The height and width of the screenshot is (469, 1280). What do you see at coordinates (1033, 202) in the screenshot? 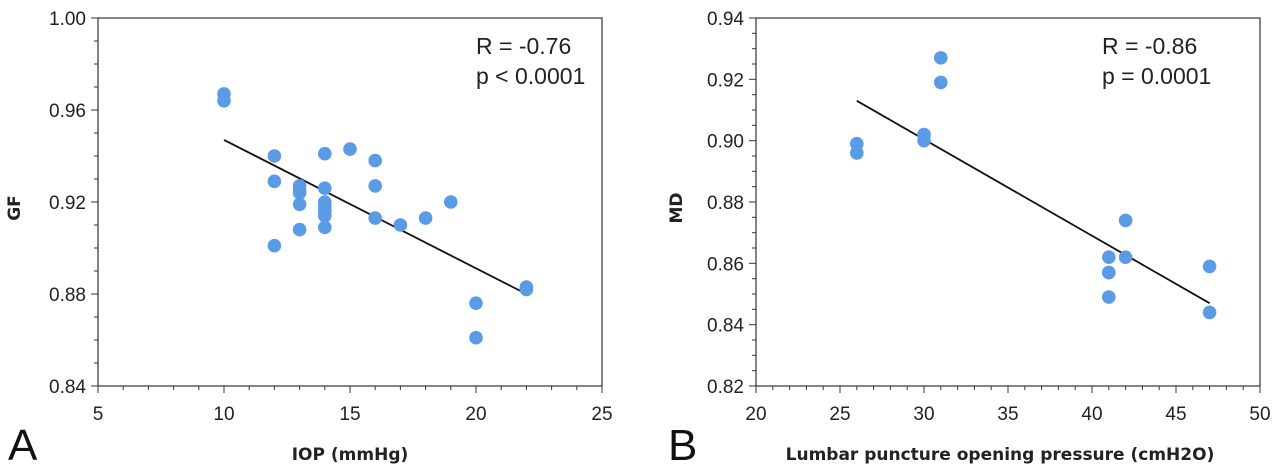
I see `trendline` at bounding box center [1033, 202].